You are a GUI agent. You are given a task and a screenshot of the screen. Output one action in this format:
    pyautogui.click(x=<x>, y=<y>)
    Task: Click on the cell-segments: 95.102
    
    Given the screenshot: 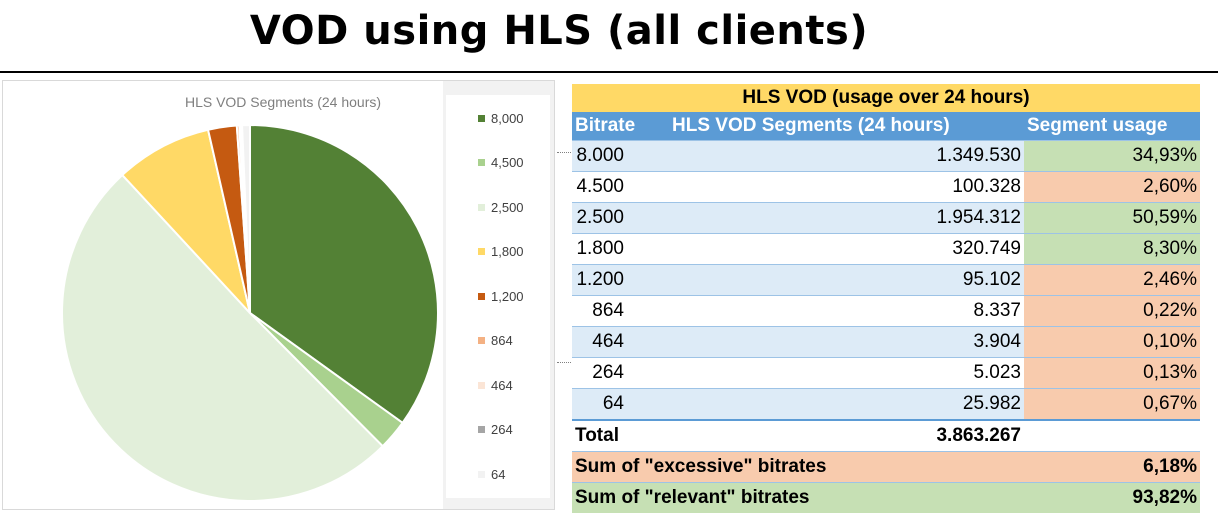 What is the action you would take?
    pyautogui.click(x=845, y=280)
    